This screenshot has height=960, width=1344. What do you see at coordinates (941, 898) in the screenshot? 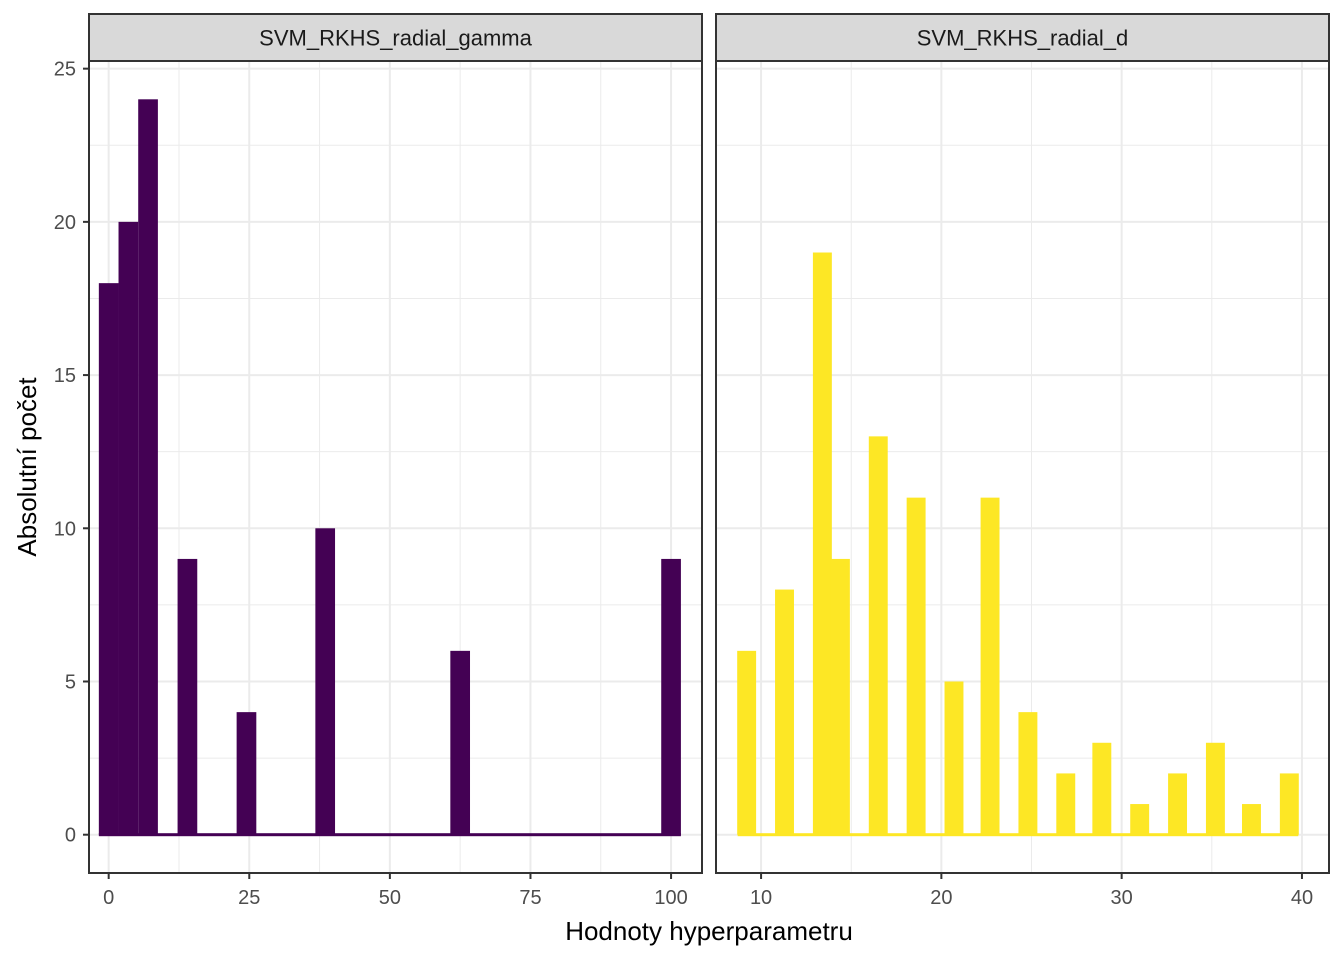
I see `x-tick-label: 20` at bounding box center [941, 898].